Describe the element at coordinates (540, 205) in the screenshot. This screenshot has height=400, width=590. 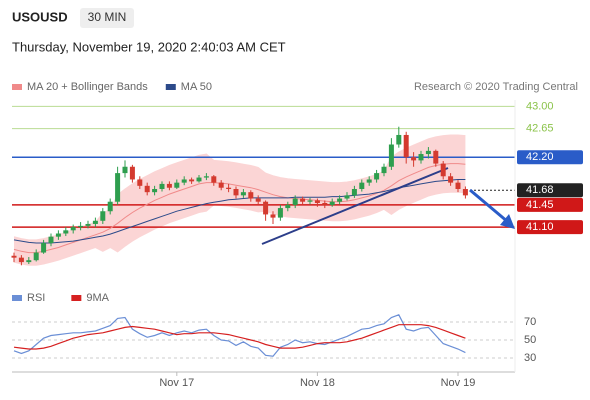
I see `level-label: 41.45` at that location.